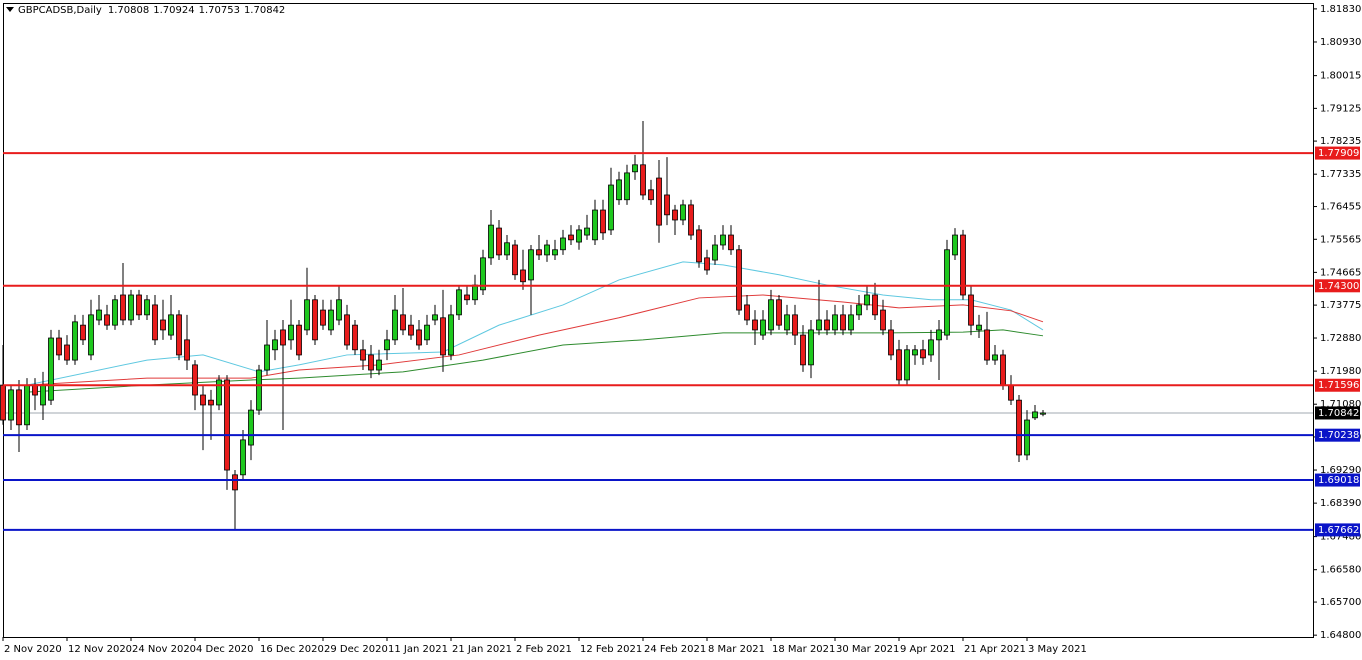  I want to click on x-tick-label: 21 Jan 2021, so click(482, 649).